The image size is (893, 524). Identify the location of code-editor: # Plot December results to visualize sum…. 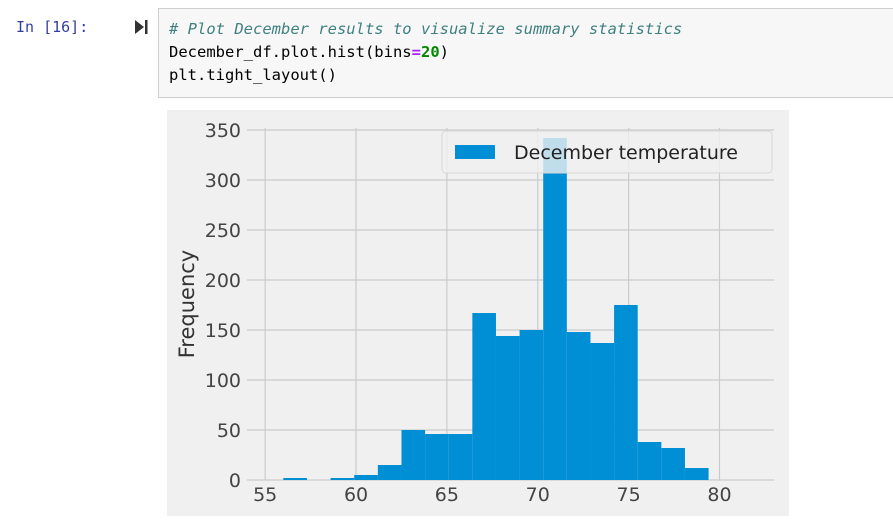
(425, 52).